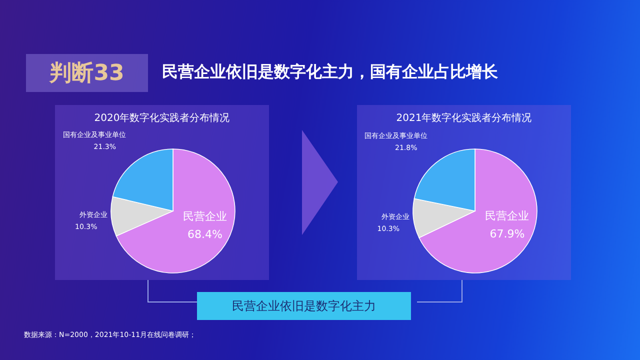  Describe the element at coordinates (304, 306) in the screenshot. I see `text: 民营企业依旧是数字化主力` at that location.